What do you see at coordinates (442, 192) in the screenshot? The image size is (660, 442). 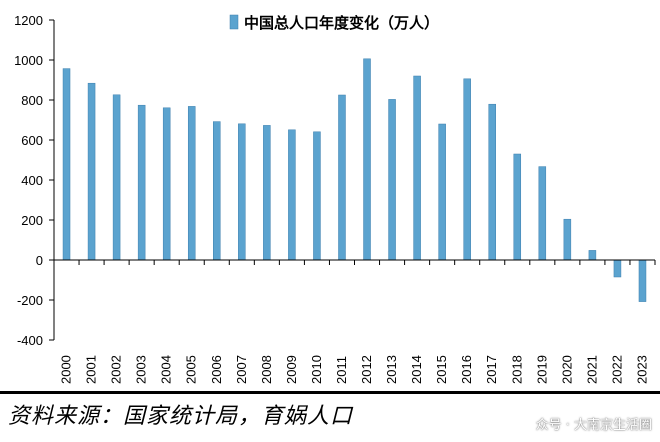 I see `bar-2015` at bounding box center [442, 192].